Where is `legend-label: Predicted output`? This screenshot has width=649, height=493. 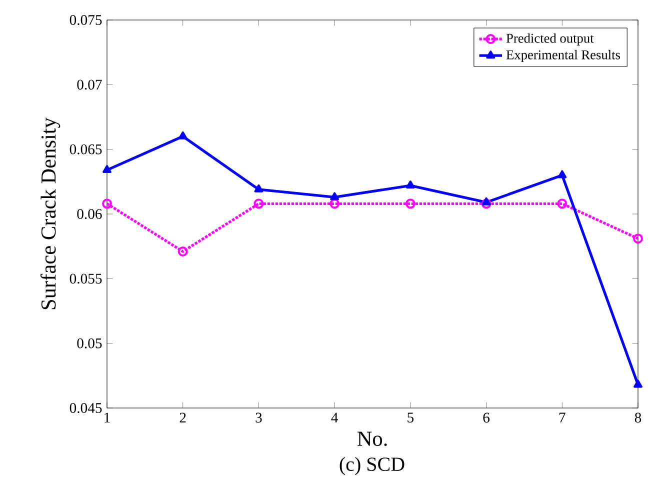
legend-label: Predicted output is located at coordinates (550, 39).